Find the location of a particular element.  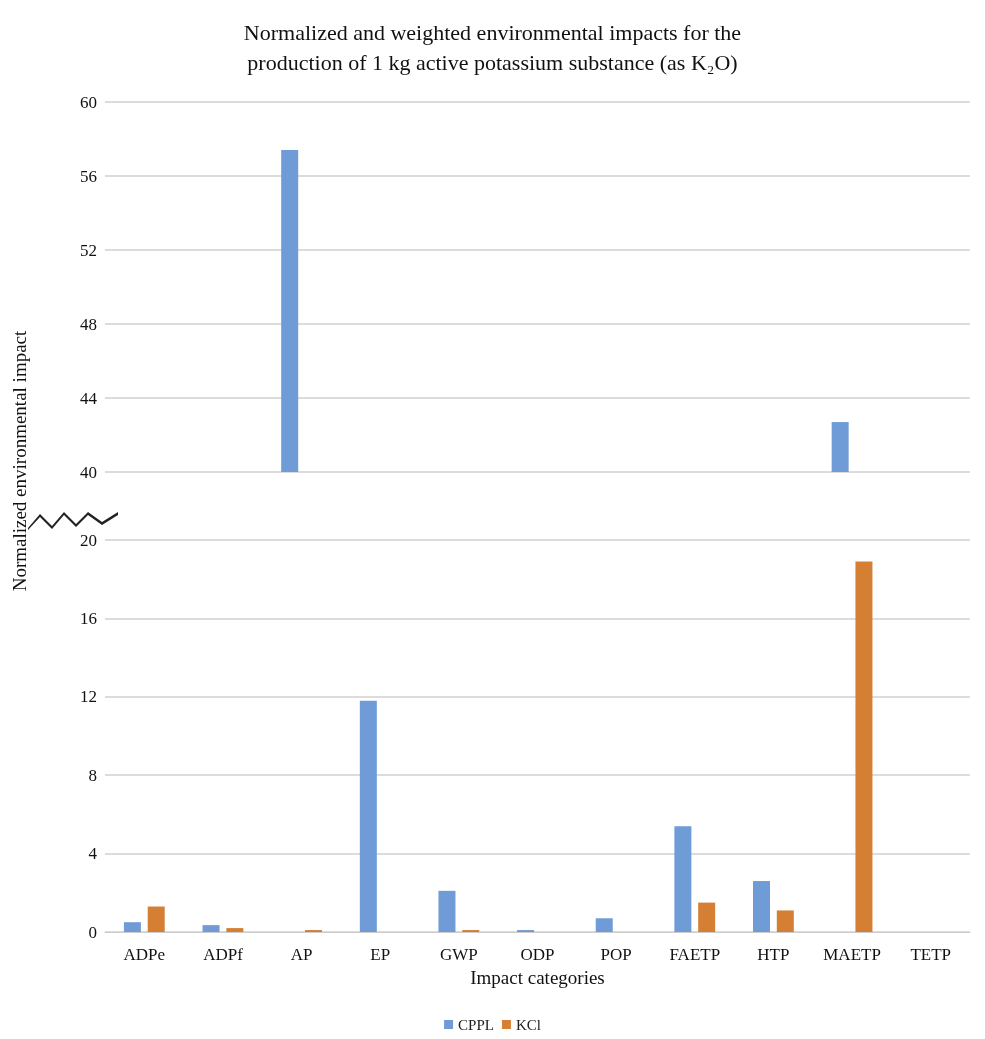

y-axis-title: Normalized environmental impact is located at coordinates (20, 461).